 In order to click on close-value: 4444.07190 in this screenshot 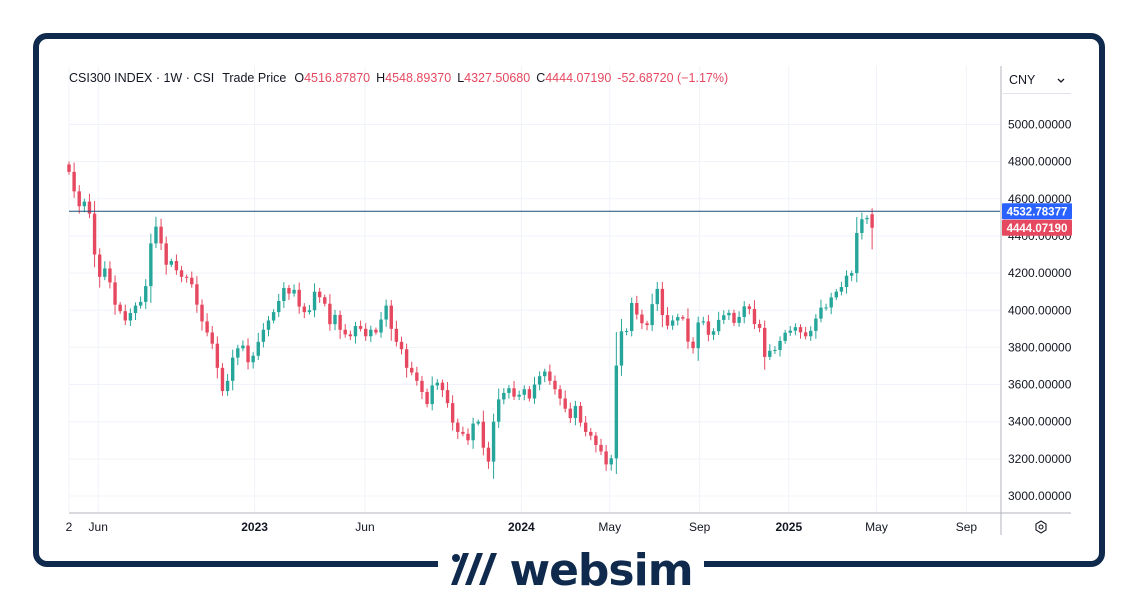, I will do `click(578, 78)`.